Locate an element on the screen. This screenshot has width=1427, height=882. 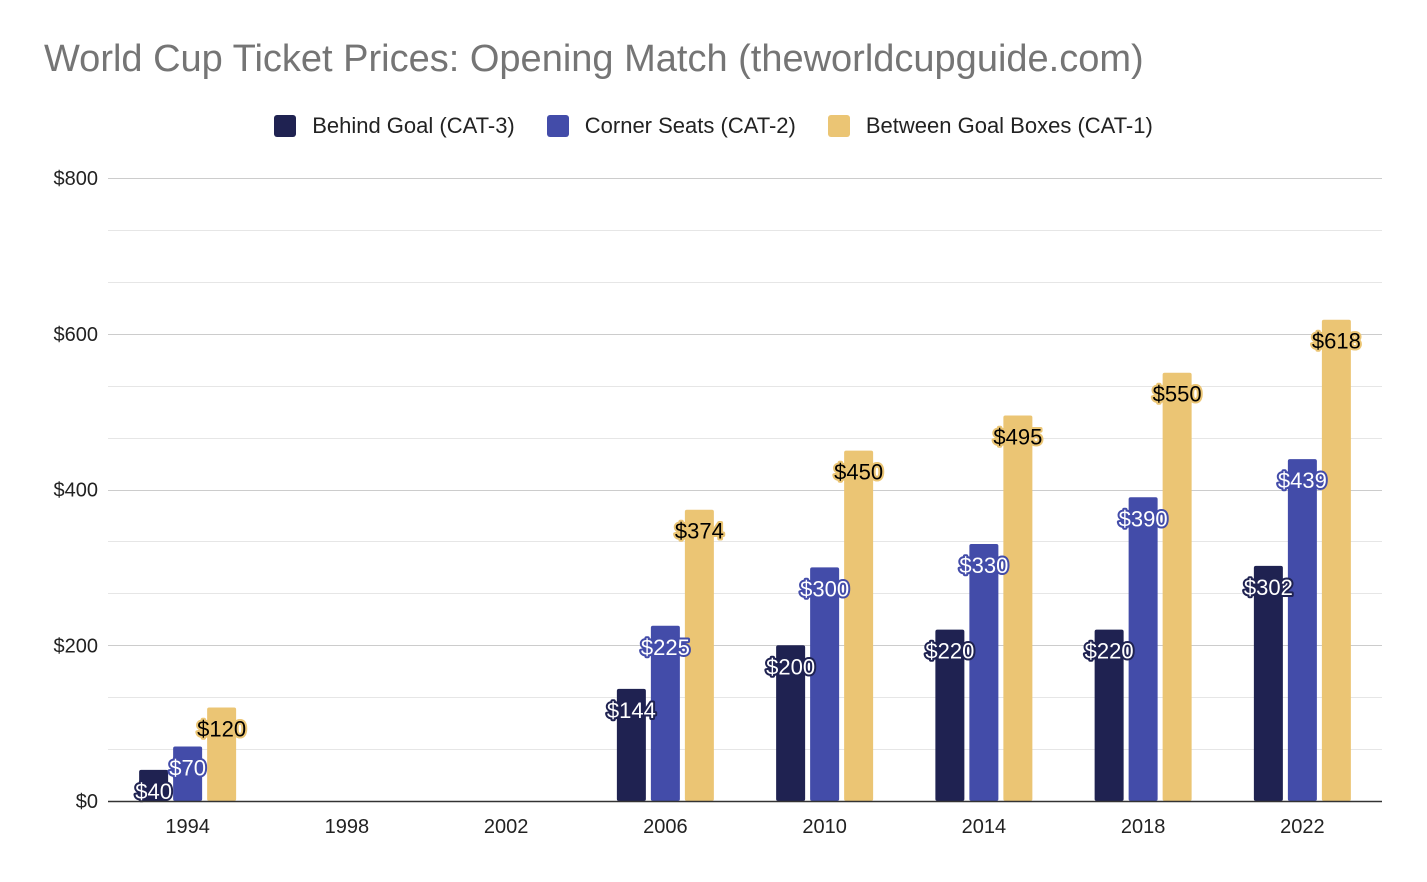
y-tick-label: $200 is located at coordinates (76, 646).